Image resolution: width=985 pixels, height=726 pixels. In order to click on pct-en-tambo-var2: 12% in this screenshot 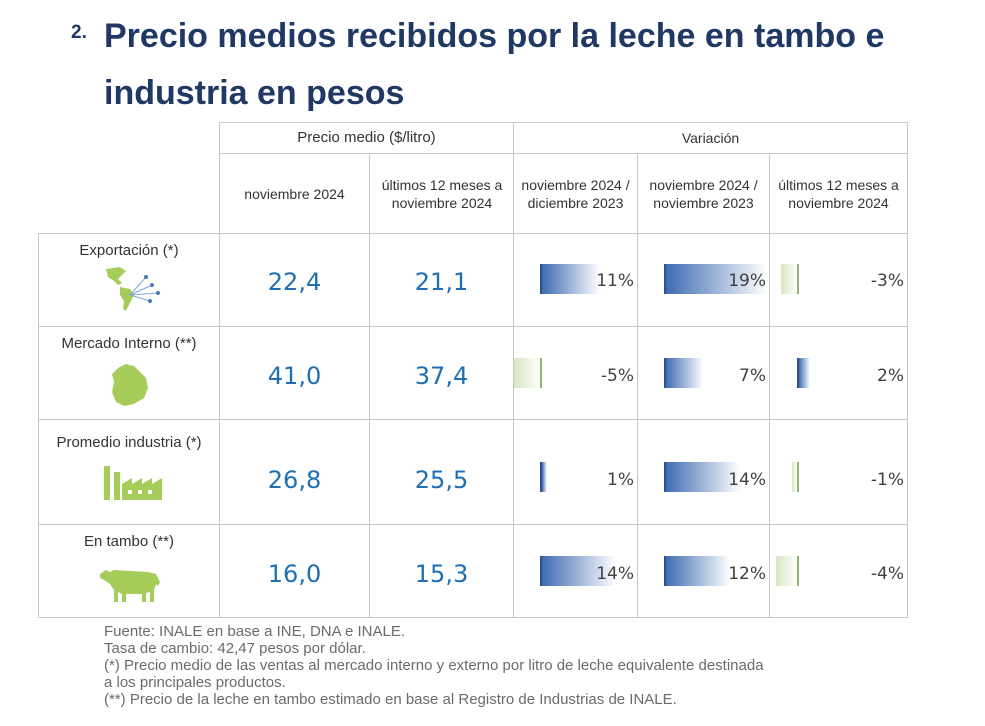, I will do `click(747, 574)`.